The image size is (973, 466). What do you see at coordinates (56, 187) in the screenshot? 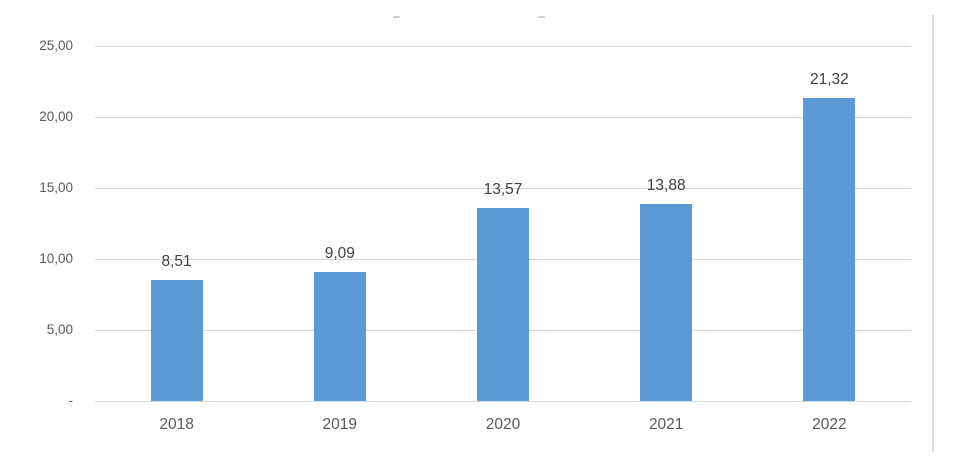
I see `y-axis-tick-label: 15,00` at bounding box center [56, 187].